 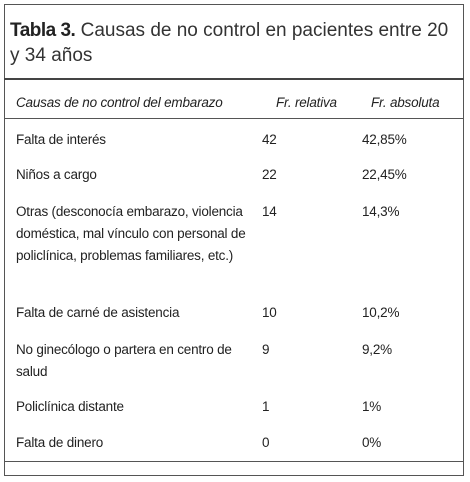 What do you see at coordinates (119, 102) in the screenshot?
I see `header-cell: Causas de no control del embarazo` at bounding box center [119, 102].